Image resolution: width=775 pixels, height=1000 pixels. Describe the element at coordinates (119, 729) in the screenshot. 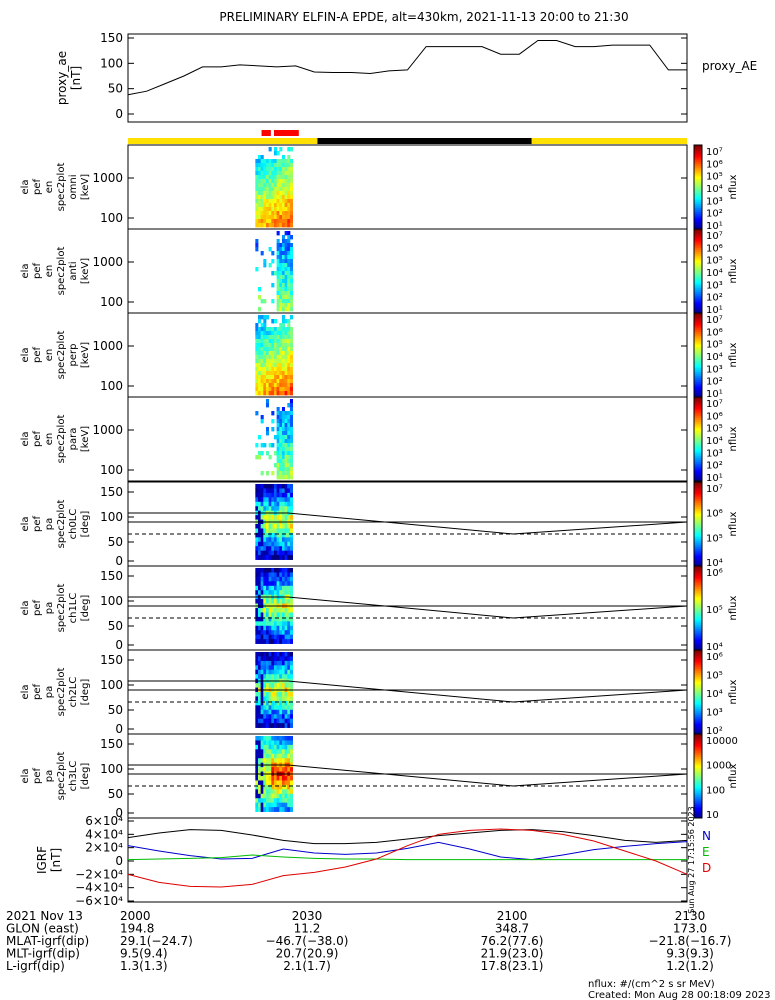

I see `panel-ytick-label: 0` at that location.